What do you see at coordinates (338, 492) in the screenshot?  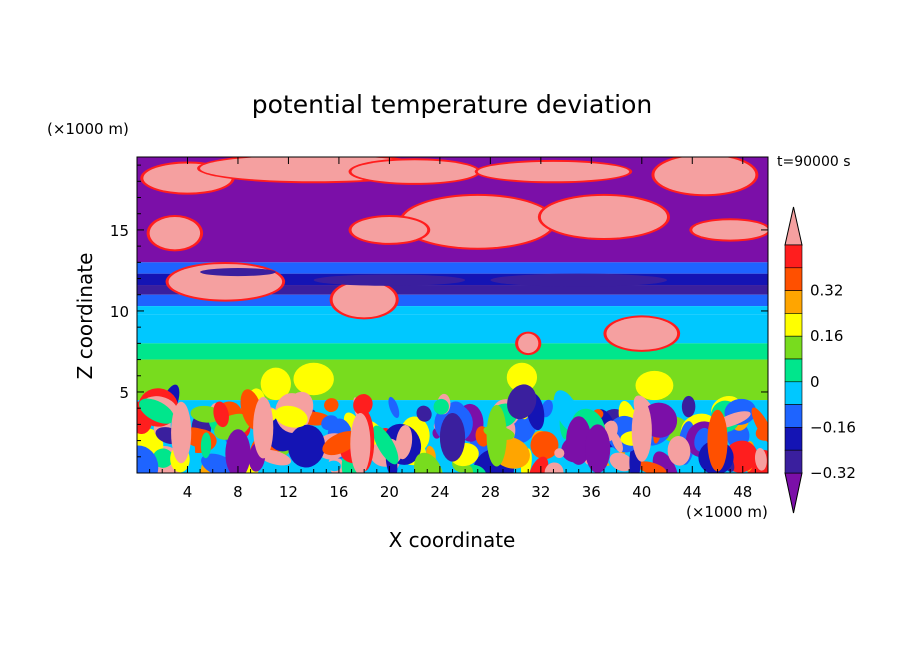 I see `x-tick-label: 16` at bounding box center [338, 492].